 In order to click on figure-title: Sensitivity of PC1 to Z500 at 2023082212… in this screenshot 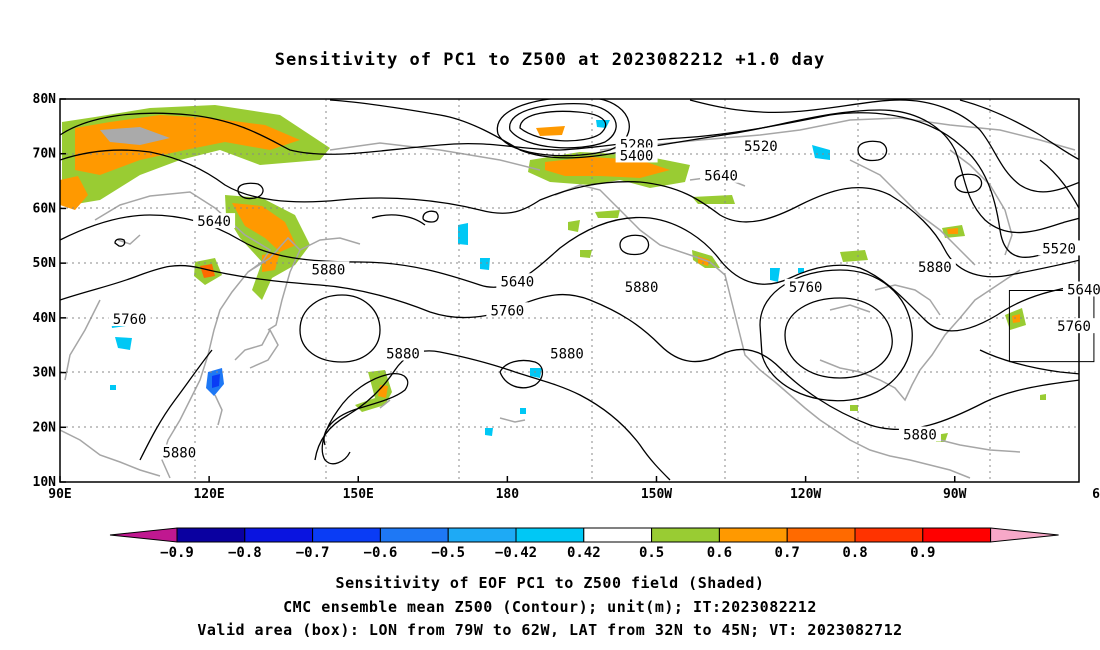, I will do `click(550, 60)`.